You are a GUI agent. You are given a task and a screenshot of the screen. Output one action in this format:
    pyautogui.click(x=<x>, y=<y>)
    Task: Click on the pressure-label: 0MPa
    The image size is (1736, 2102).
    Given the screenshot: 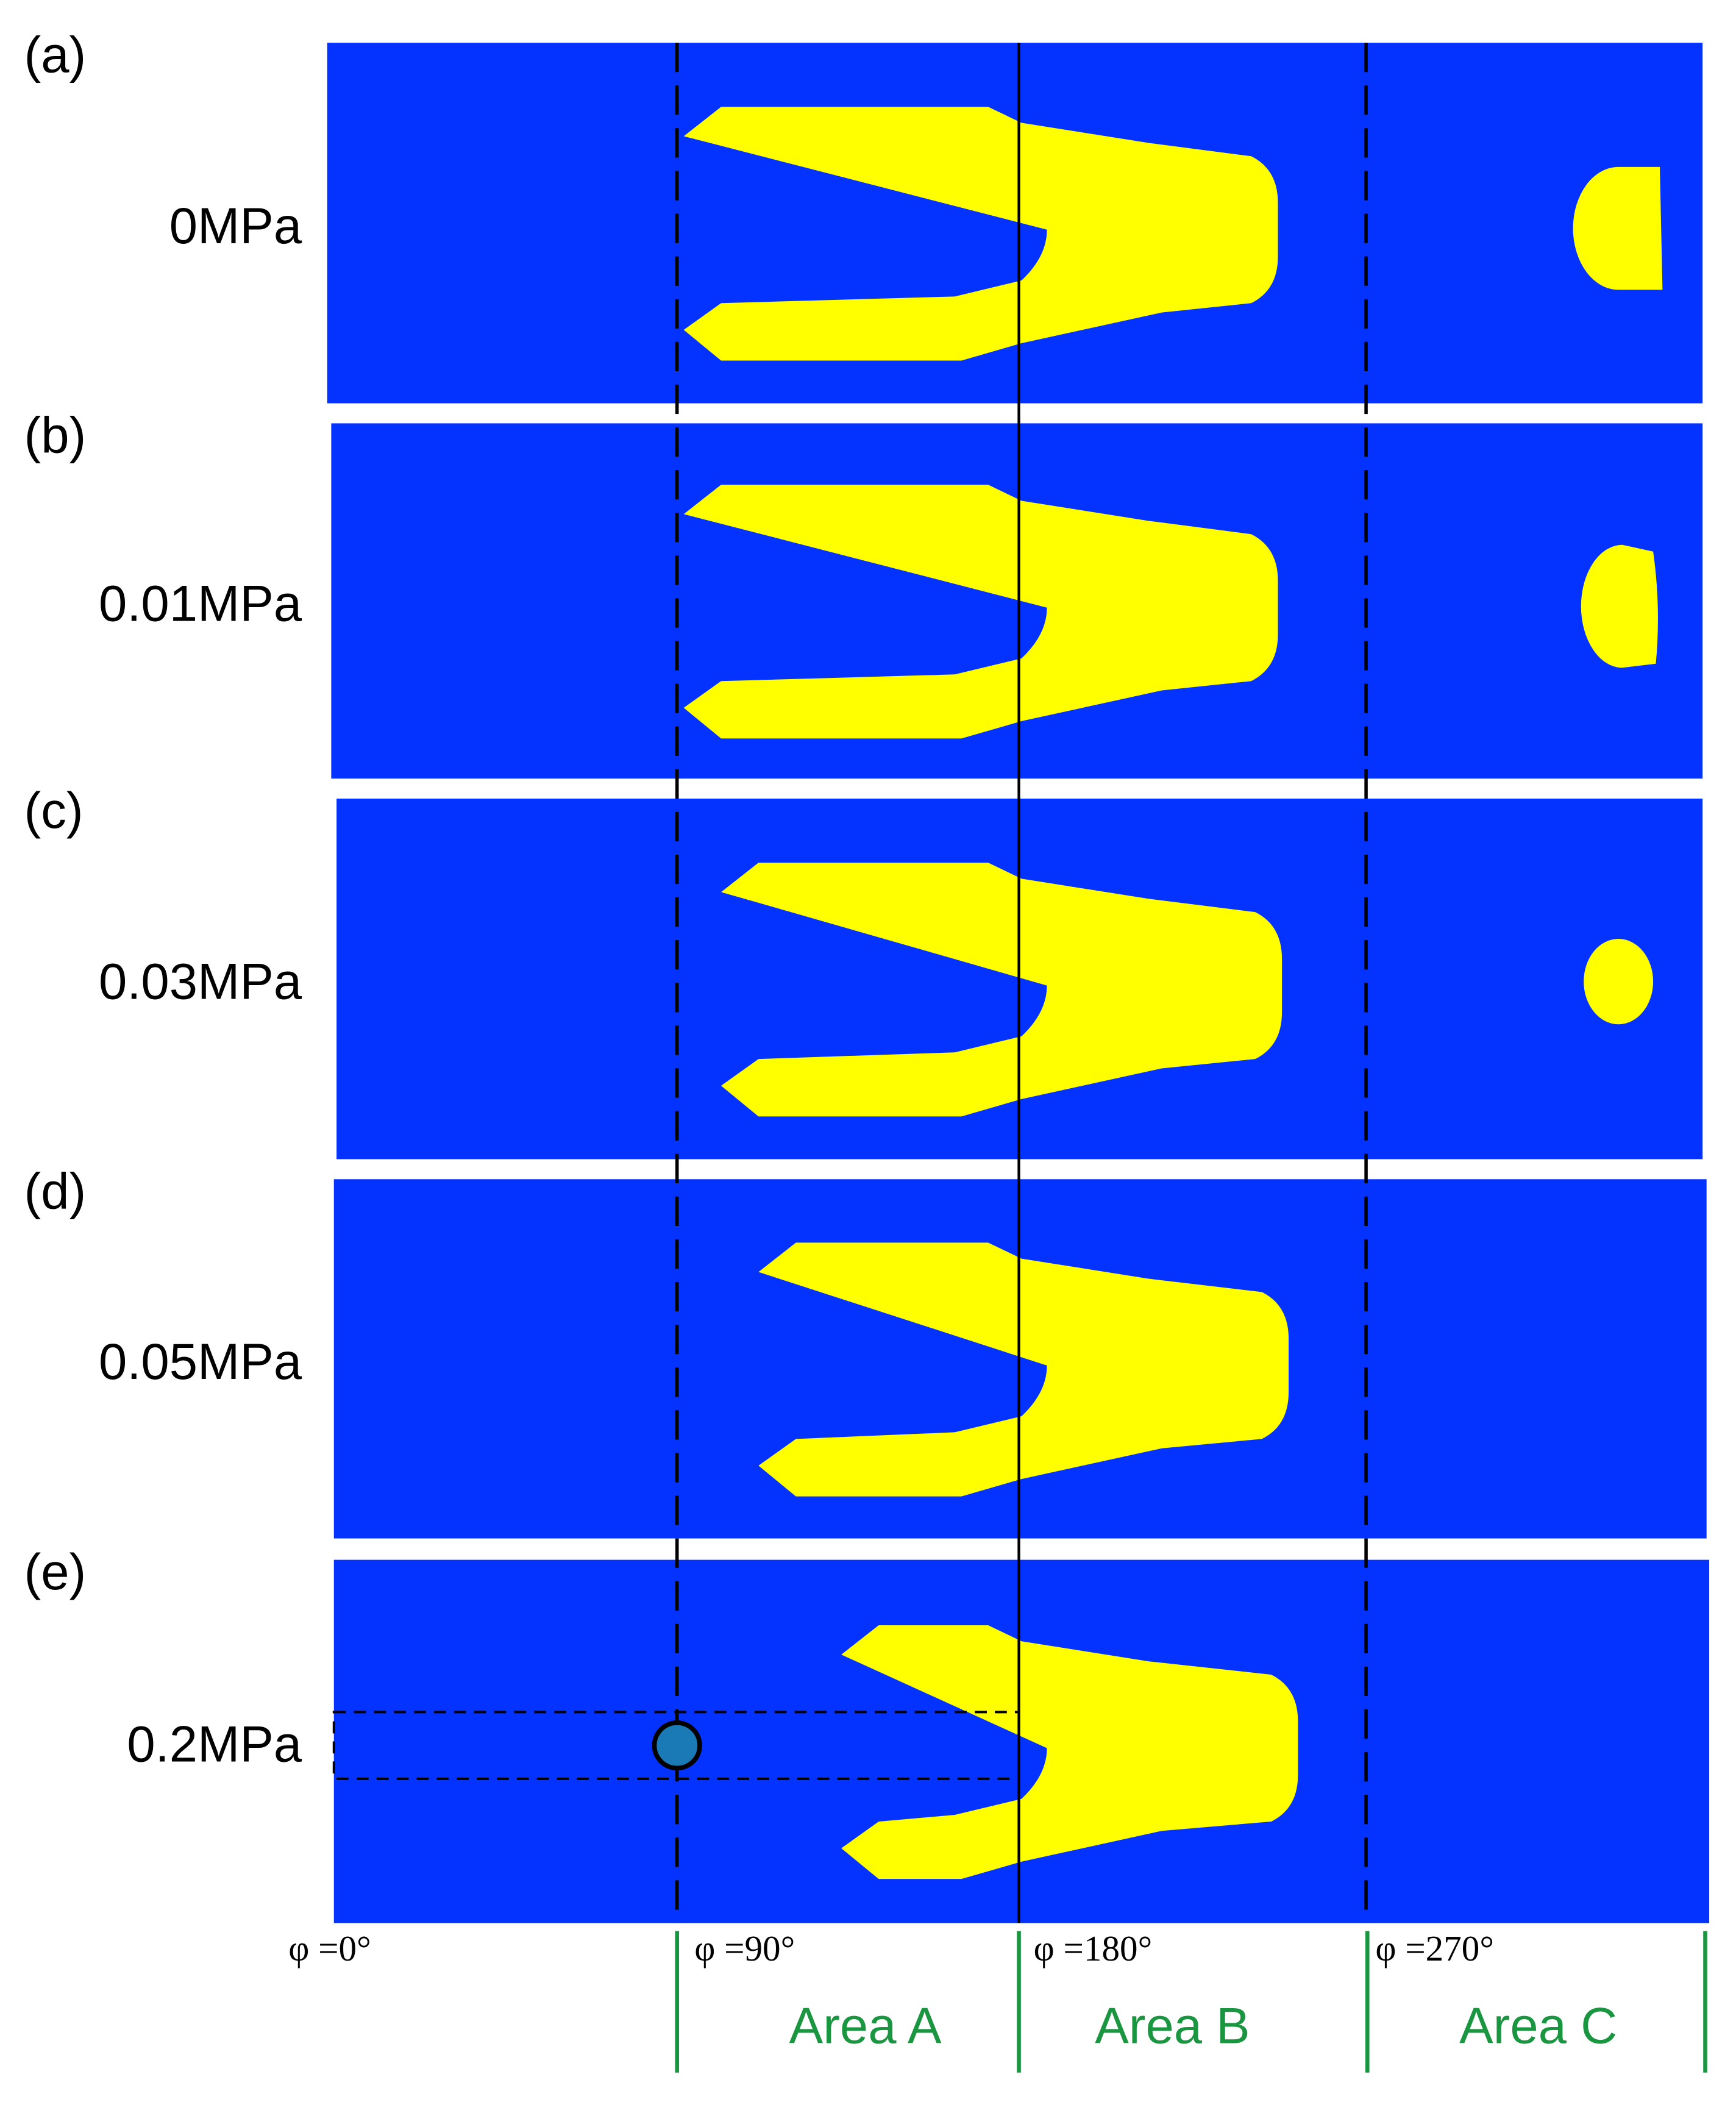 What is the action you would take?
    pyautogui.click(x=235, y=226)
    